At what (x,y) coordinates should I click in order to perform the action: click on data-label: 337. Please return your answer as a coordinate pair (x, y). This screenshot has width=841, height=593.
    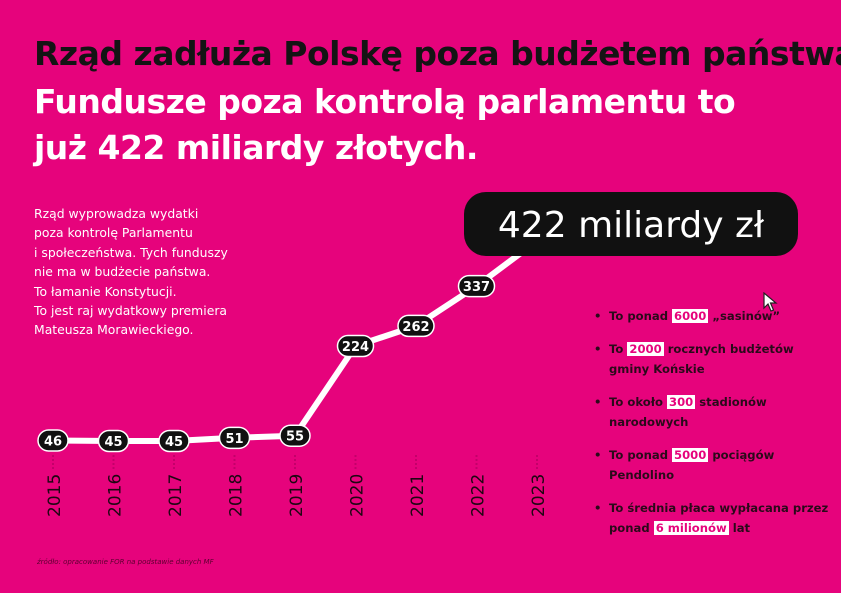
    Looking at the image, I should click on (476, 287).